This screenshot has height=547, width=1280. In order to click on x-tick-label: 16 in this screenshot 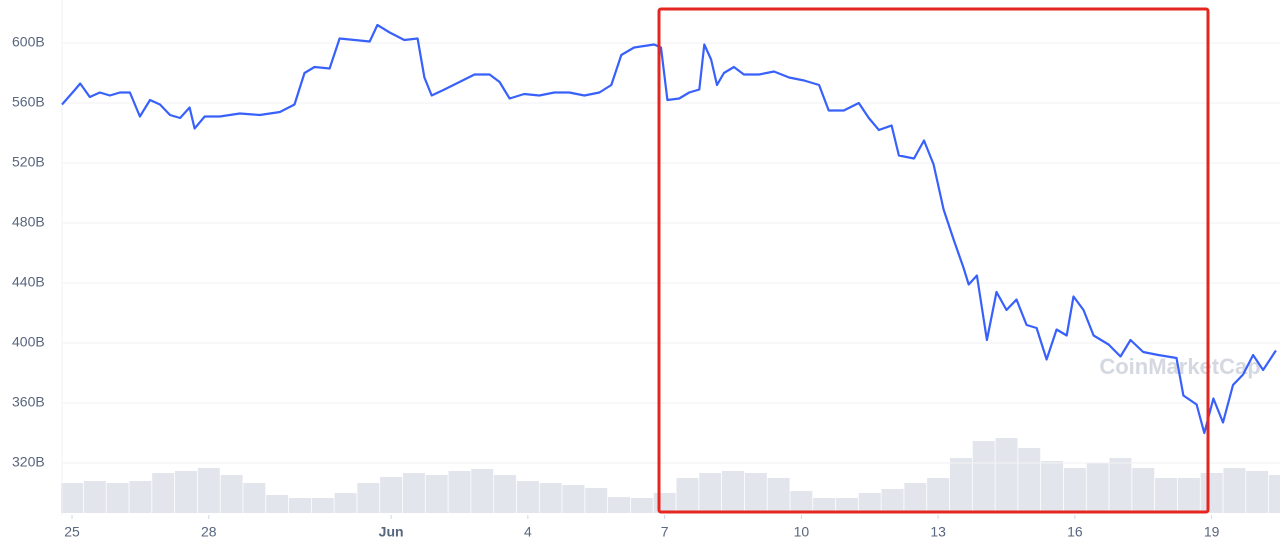, I will do `click(1075, 532)`.